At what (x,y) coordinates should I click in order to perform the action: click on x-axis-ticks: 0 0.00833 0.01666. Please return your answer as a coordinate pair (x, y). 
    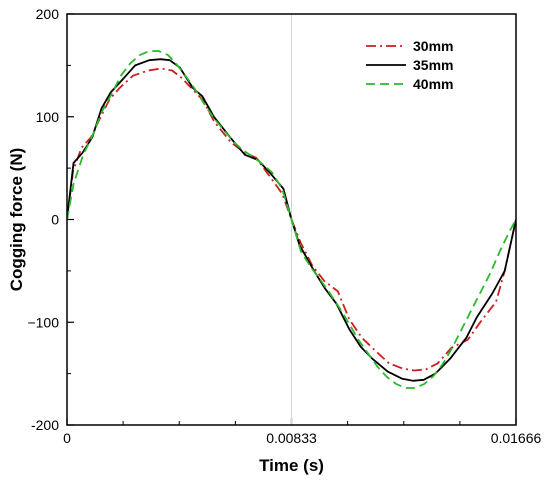
    Looking at the image, I should click on (302, 432).